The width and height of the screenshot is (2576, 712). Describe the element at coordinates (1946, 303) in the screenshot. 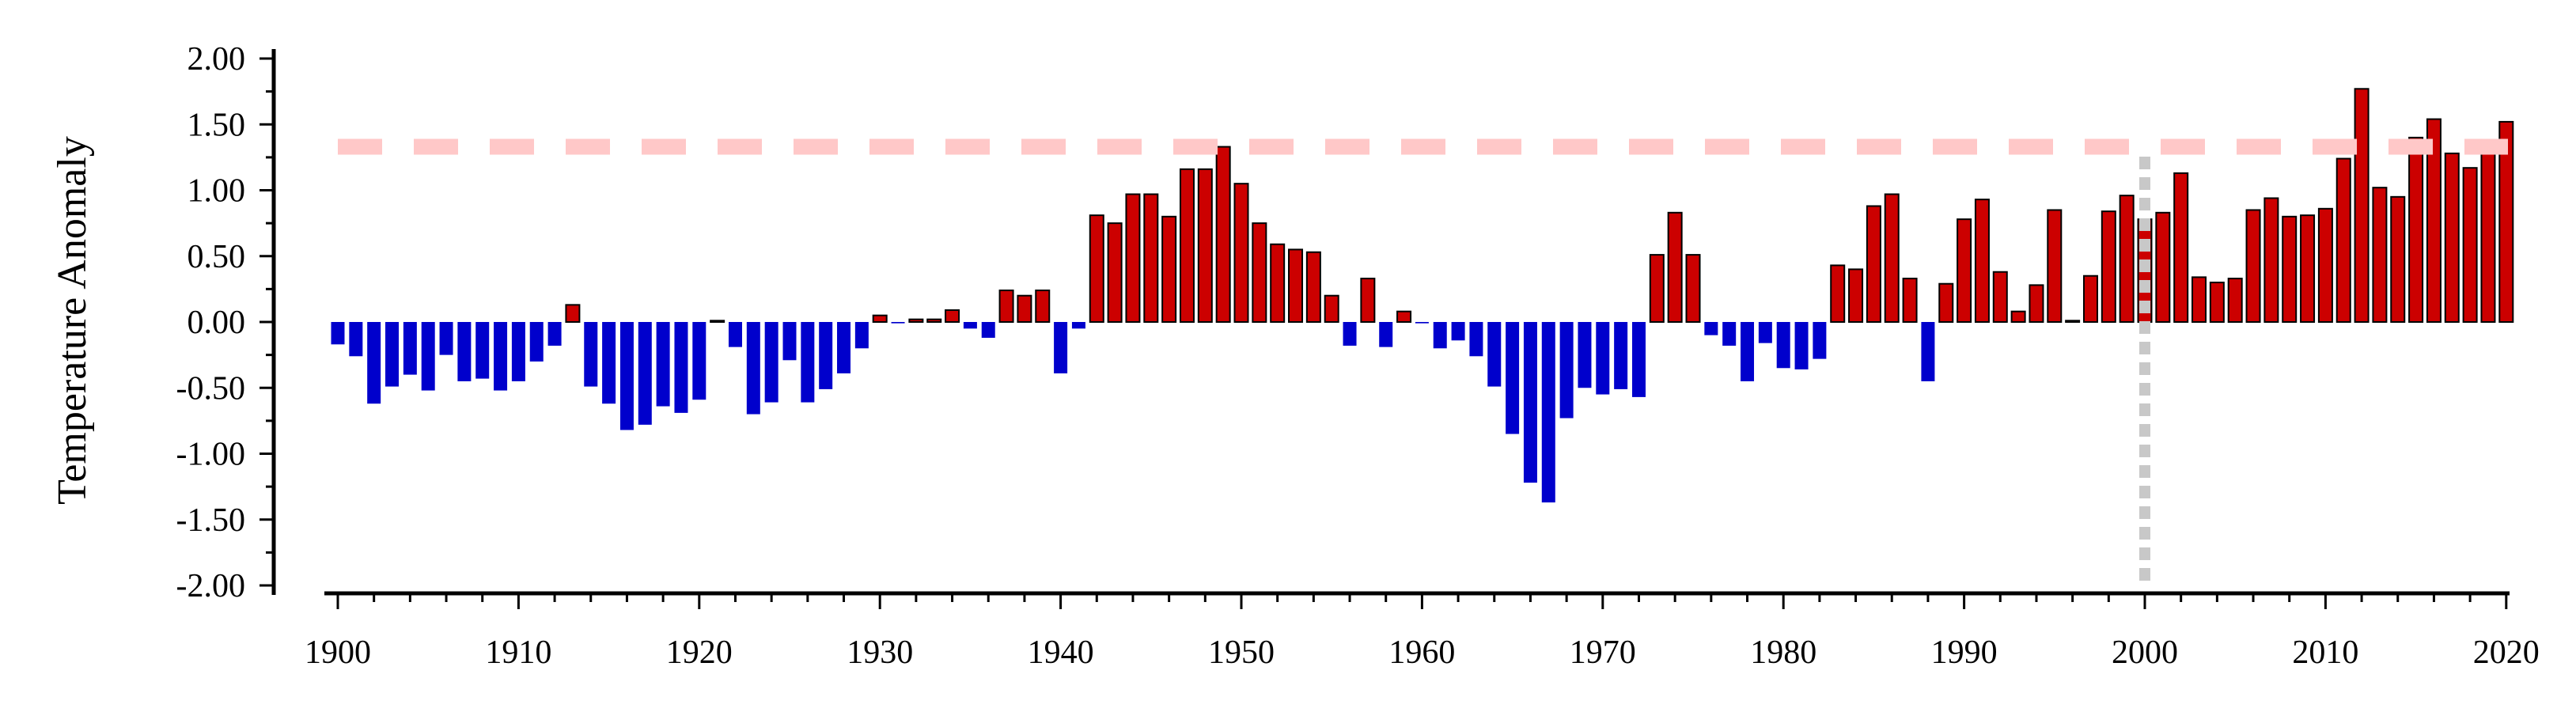

I see `bar-1989` at that location.